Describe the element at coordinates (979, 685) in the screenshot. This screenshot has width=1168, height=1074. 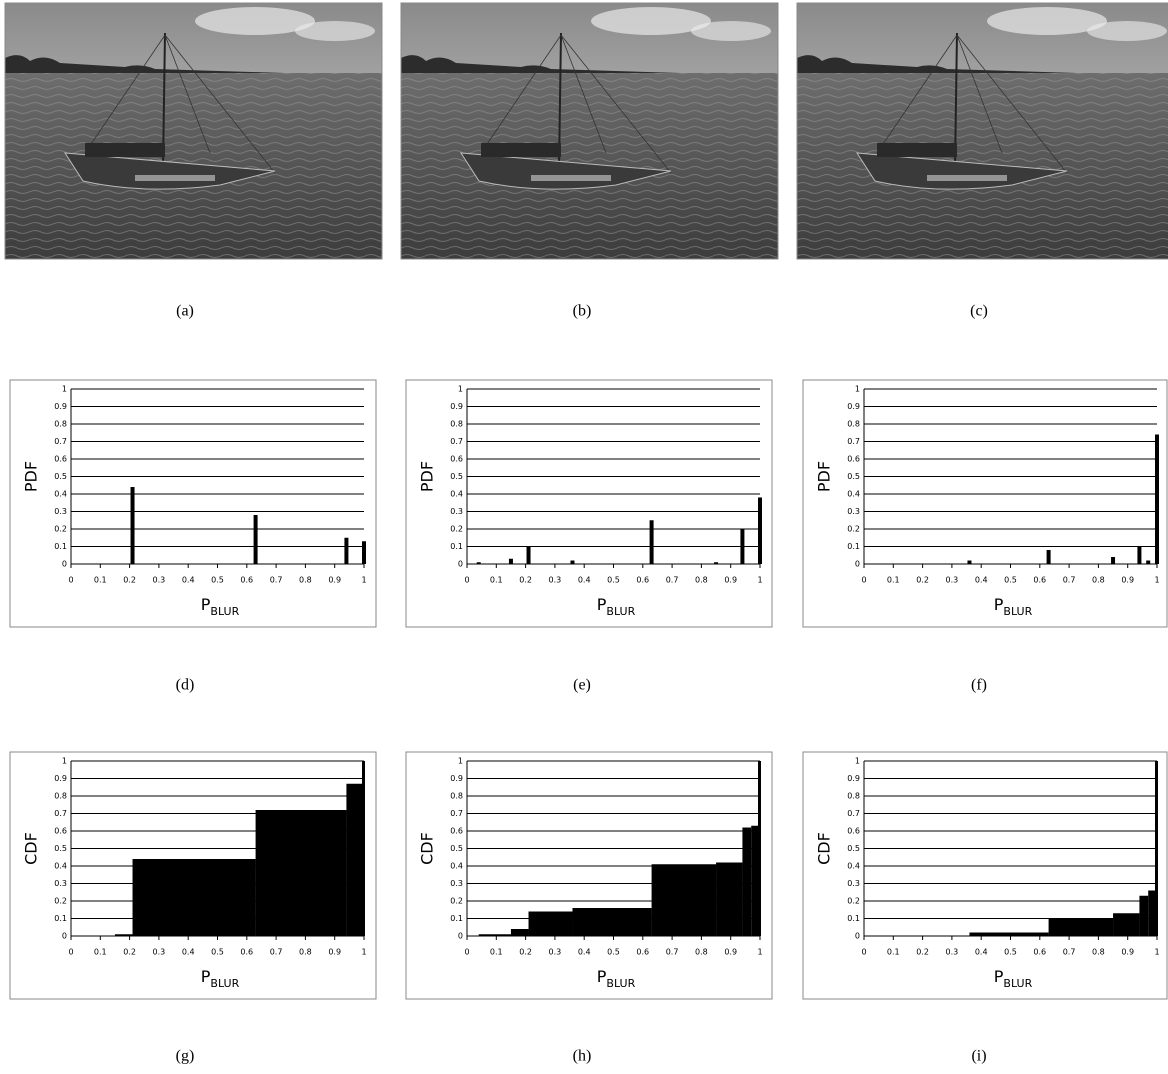
I see `caption: (f)` at that location.